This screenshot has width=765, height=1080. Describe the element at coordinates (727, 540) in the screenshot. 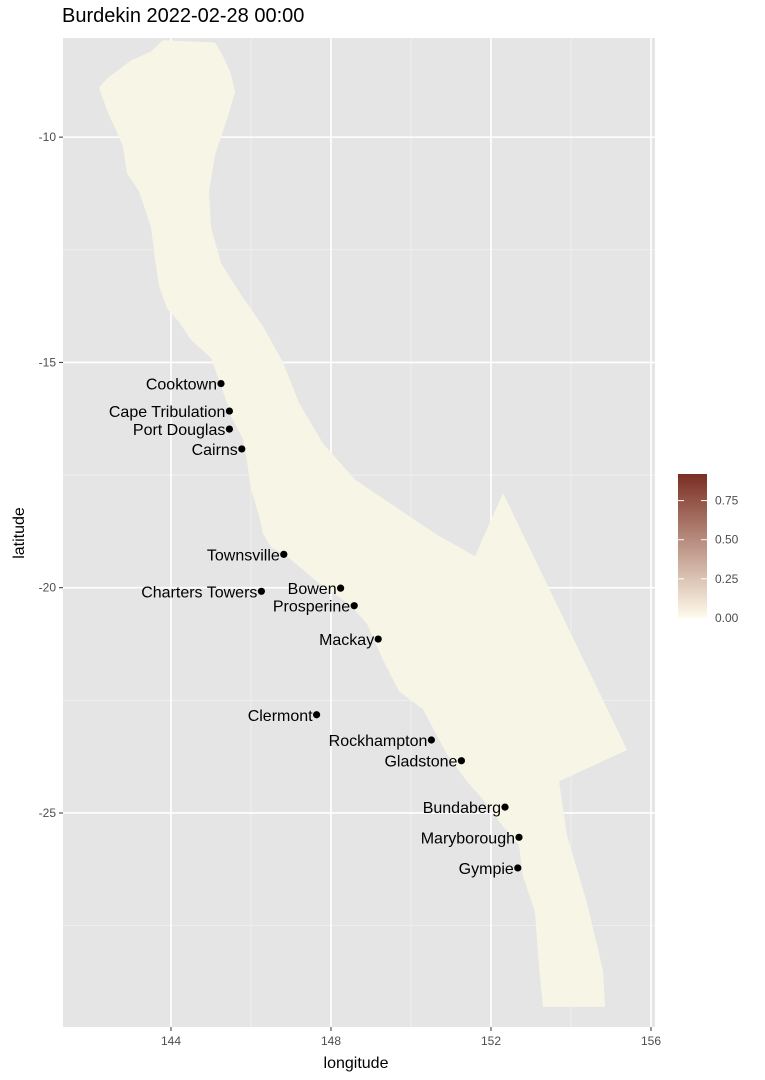

I see `legend-tick-label: 0.50` at that location.